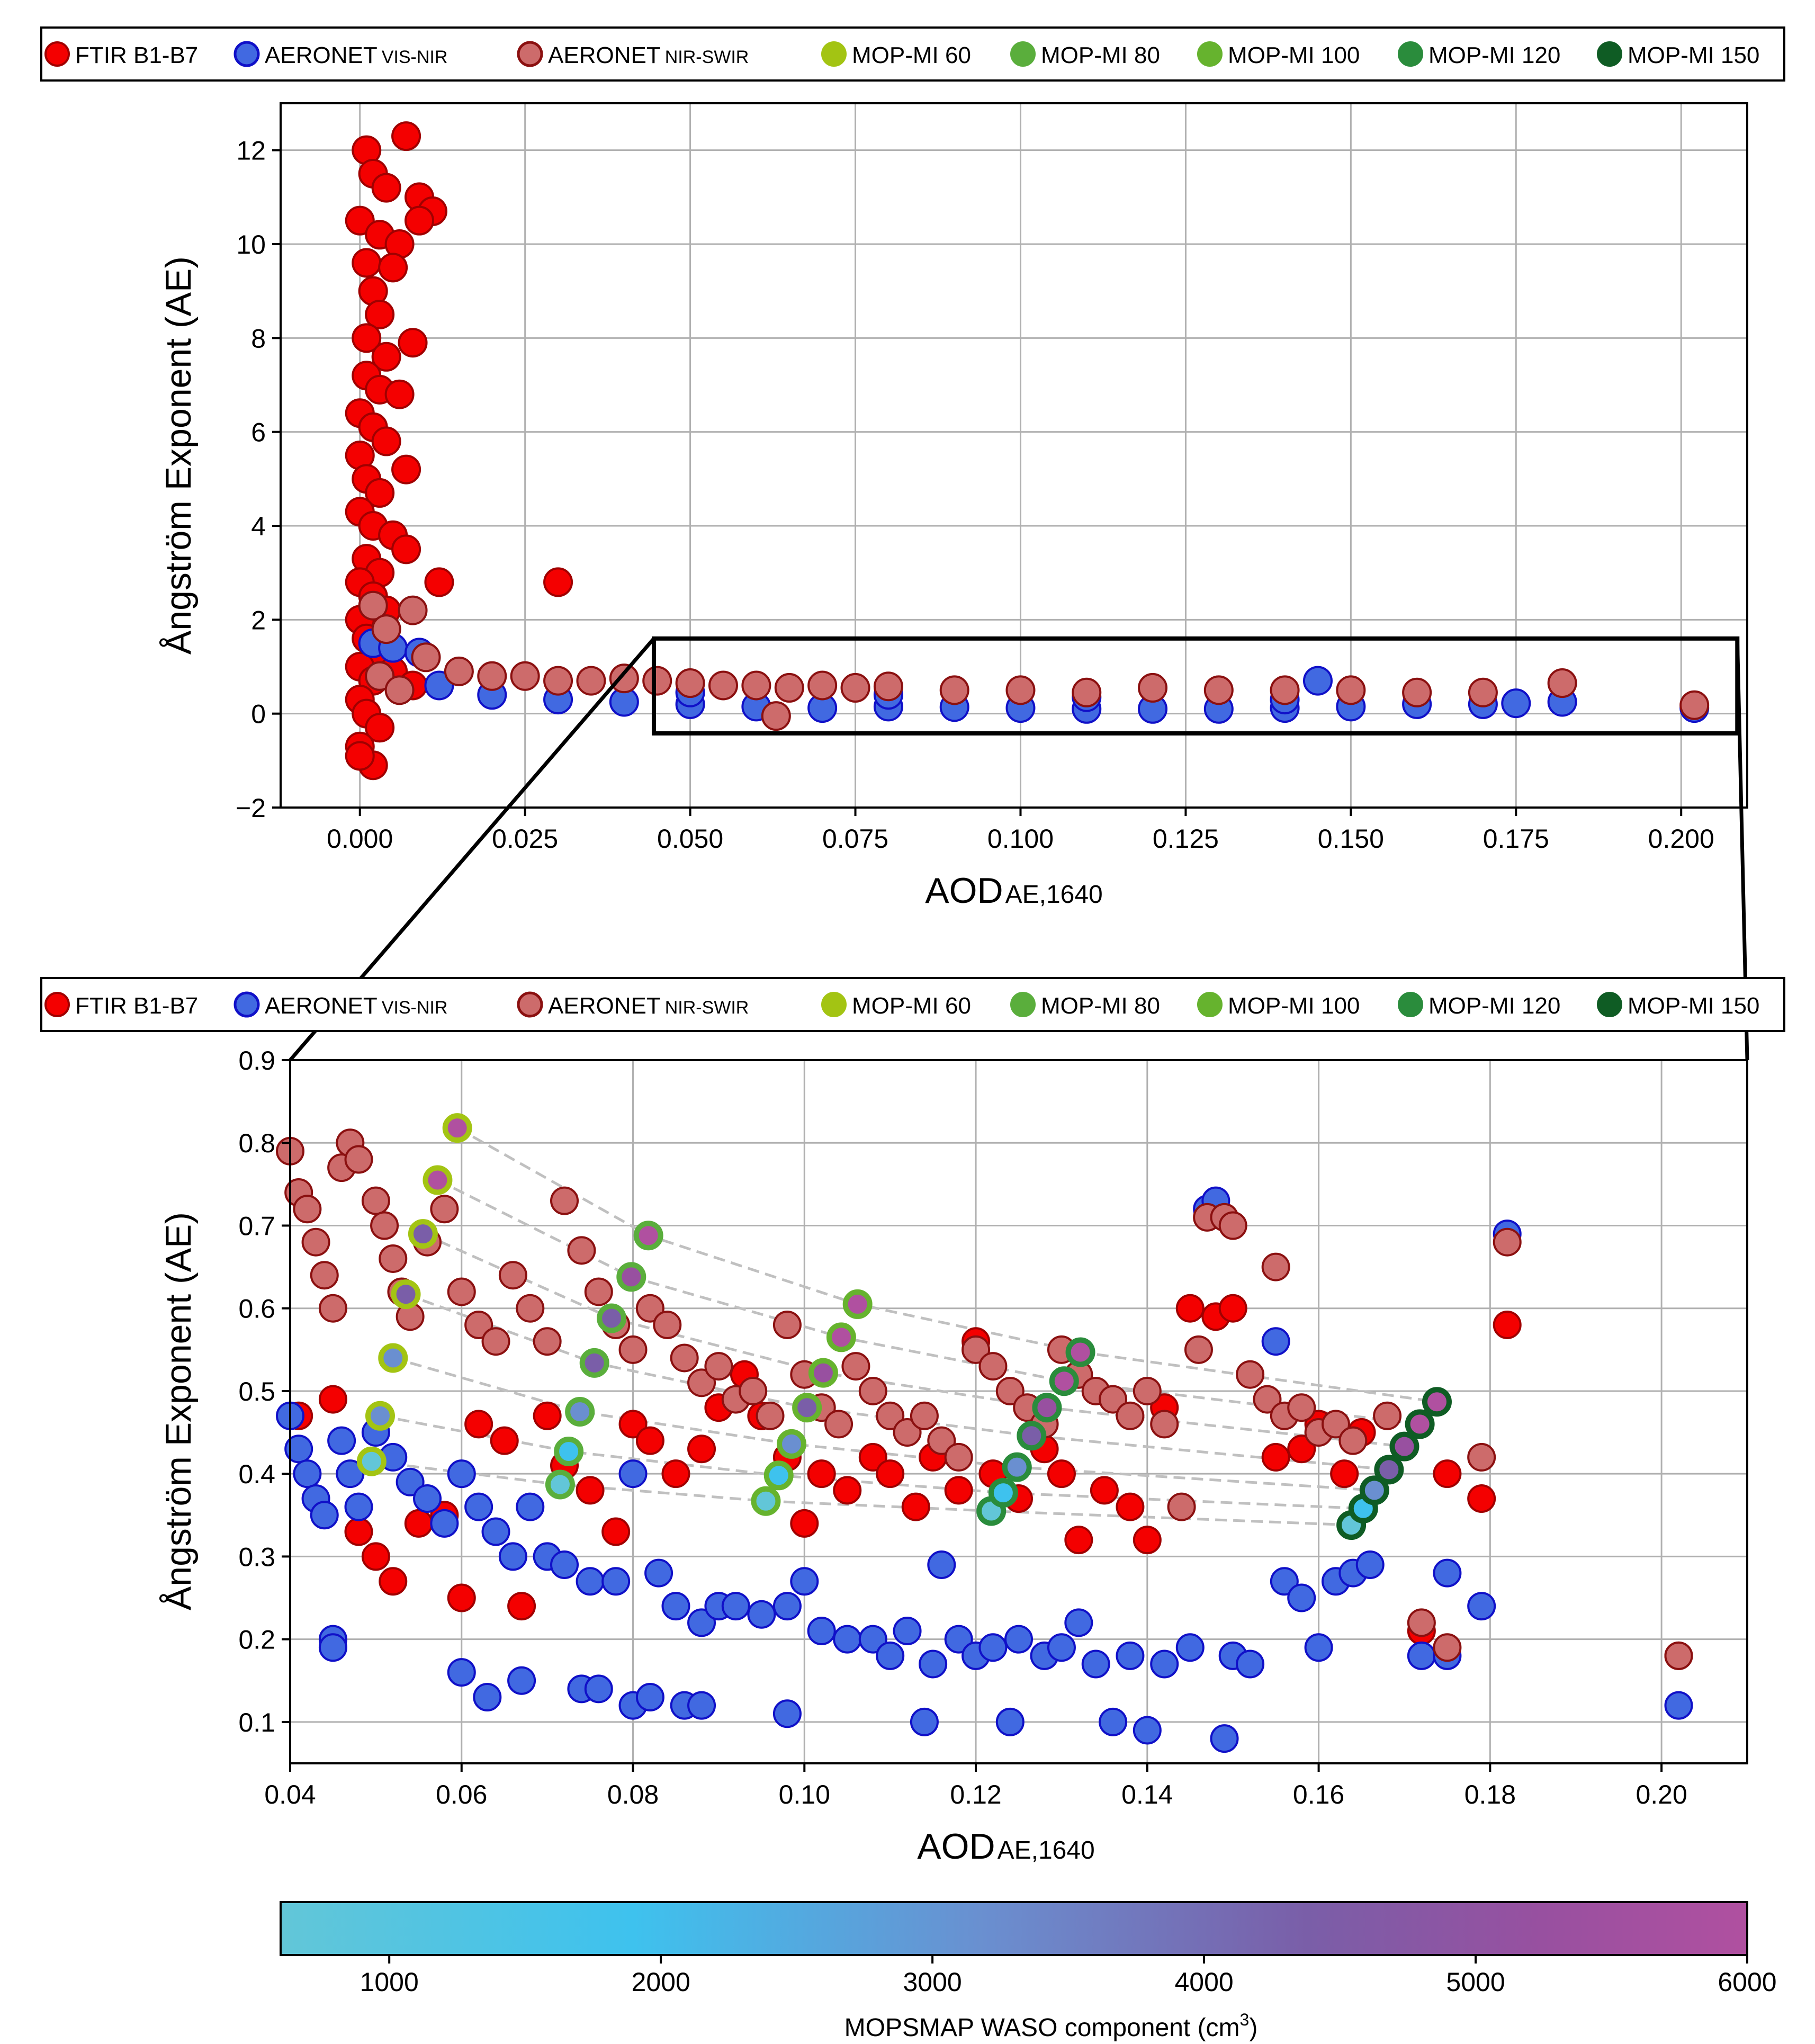  I want to click on x-tick-label: 0.12, so click(975, 1795).